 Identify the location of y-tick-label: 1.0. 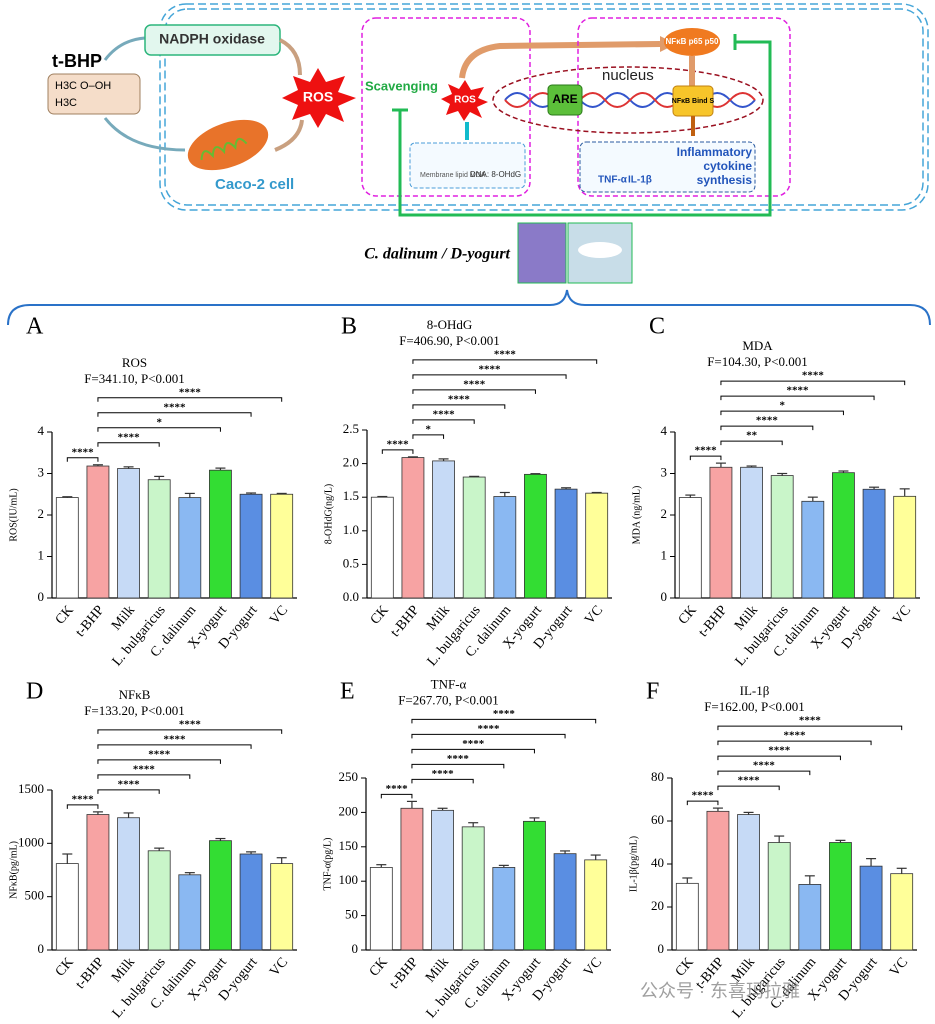
(351, 529).